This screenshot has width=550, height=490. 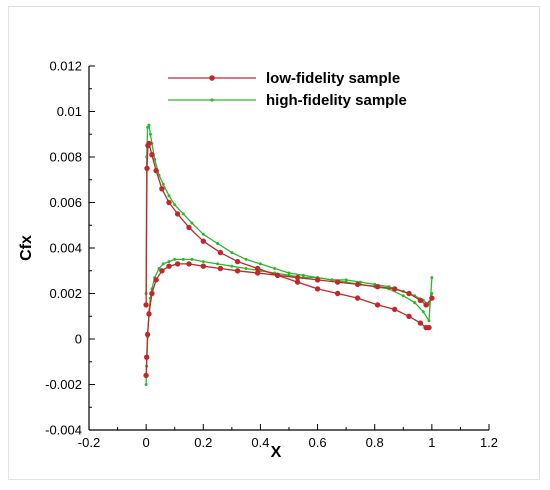 I want to click on x-tick-label: 0.6, so click(x=318, y=442).